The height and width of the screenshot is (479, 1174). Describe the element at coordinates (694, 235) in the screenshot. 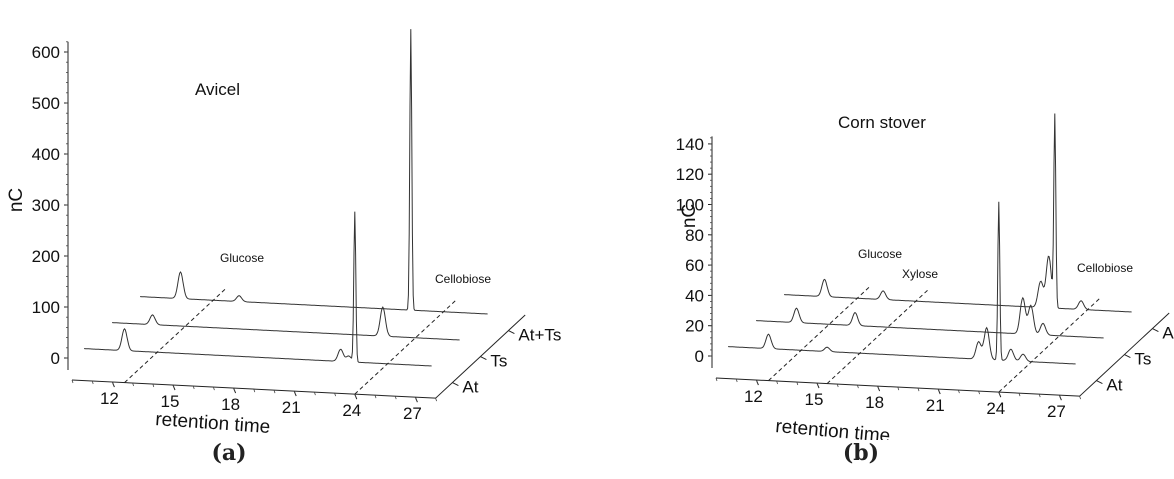

I see `y-tick-label: 80` at that location.